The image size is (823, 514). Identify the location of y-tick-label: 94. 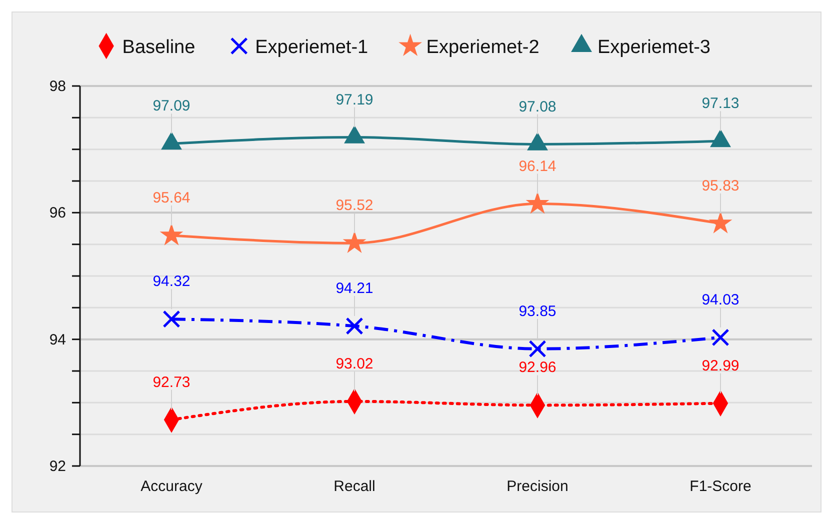
(57, 339).